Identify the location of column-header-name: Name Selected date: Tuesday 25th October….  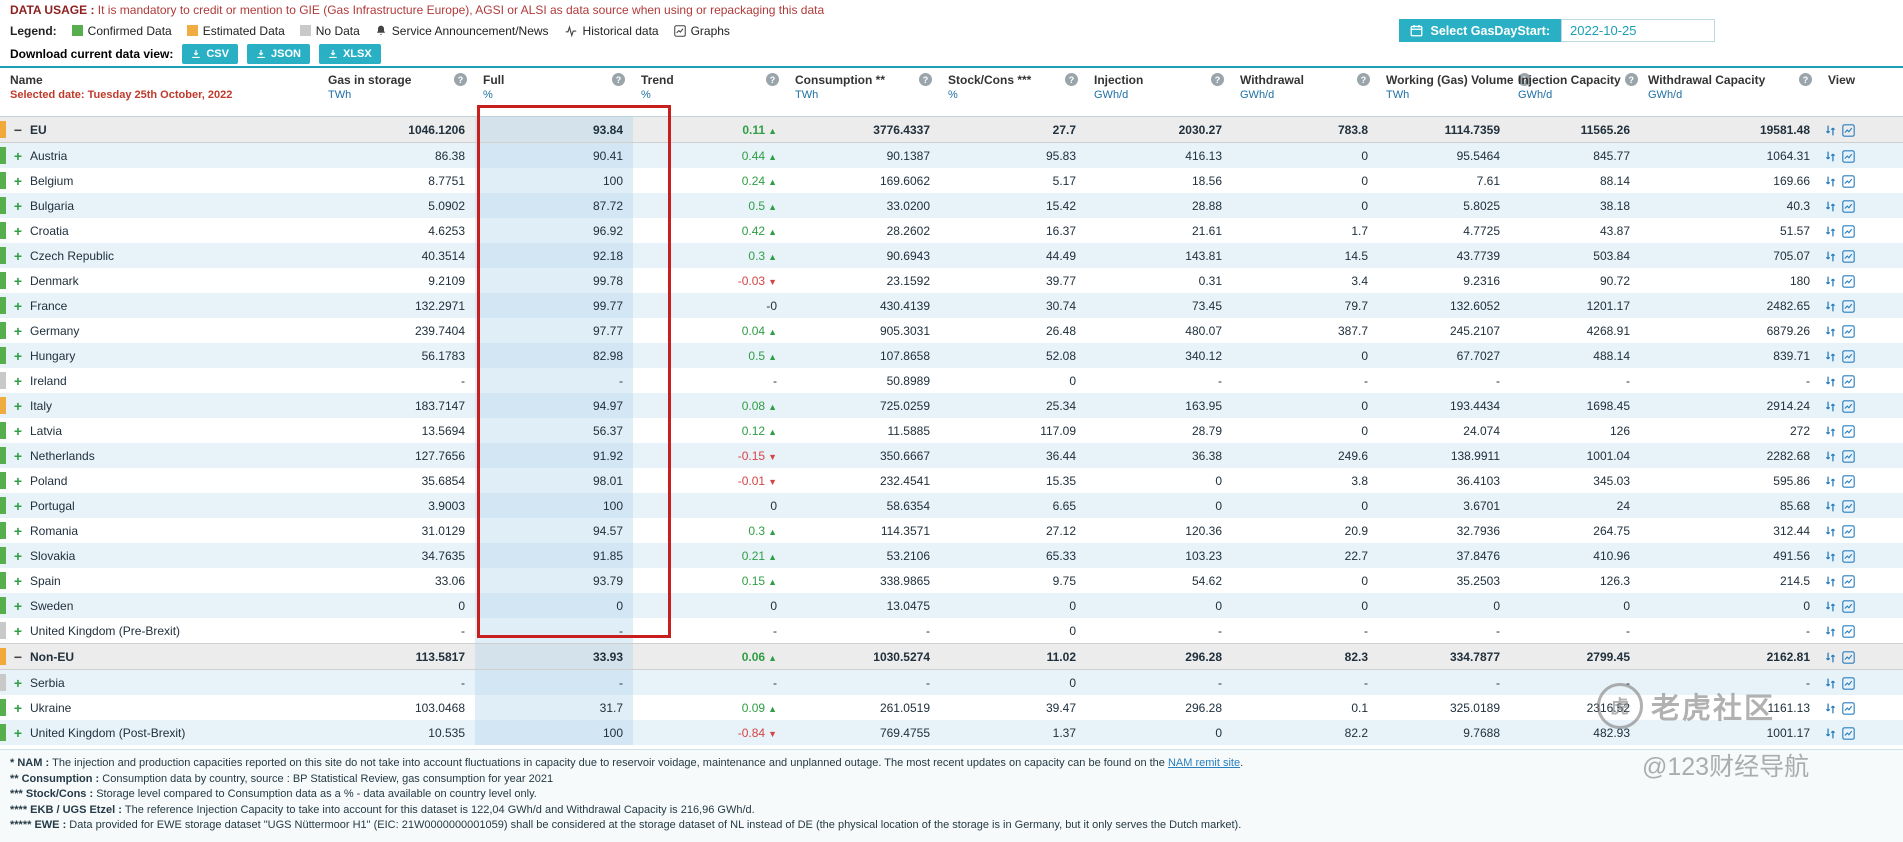
(160, 92).